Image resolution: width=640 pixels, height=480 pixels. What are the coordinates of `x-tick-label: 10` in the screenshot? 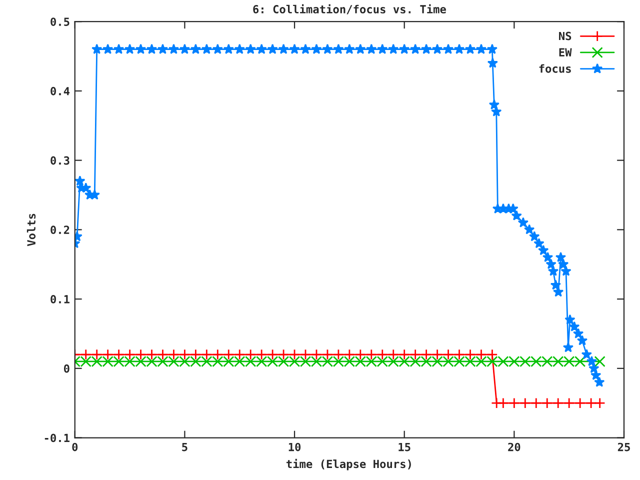 It's located at (294, 447).